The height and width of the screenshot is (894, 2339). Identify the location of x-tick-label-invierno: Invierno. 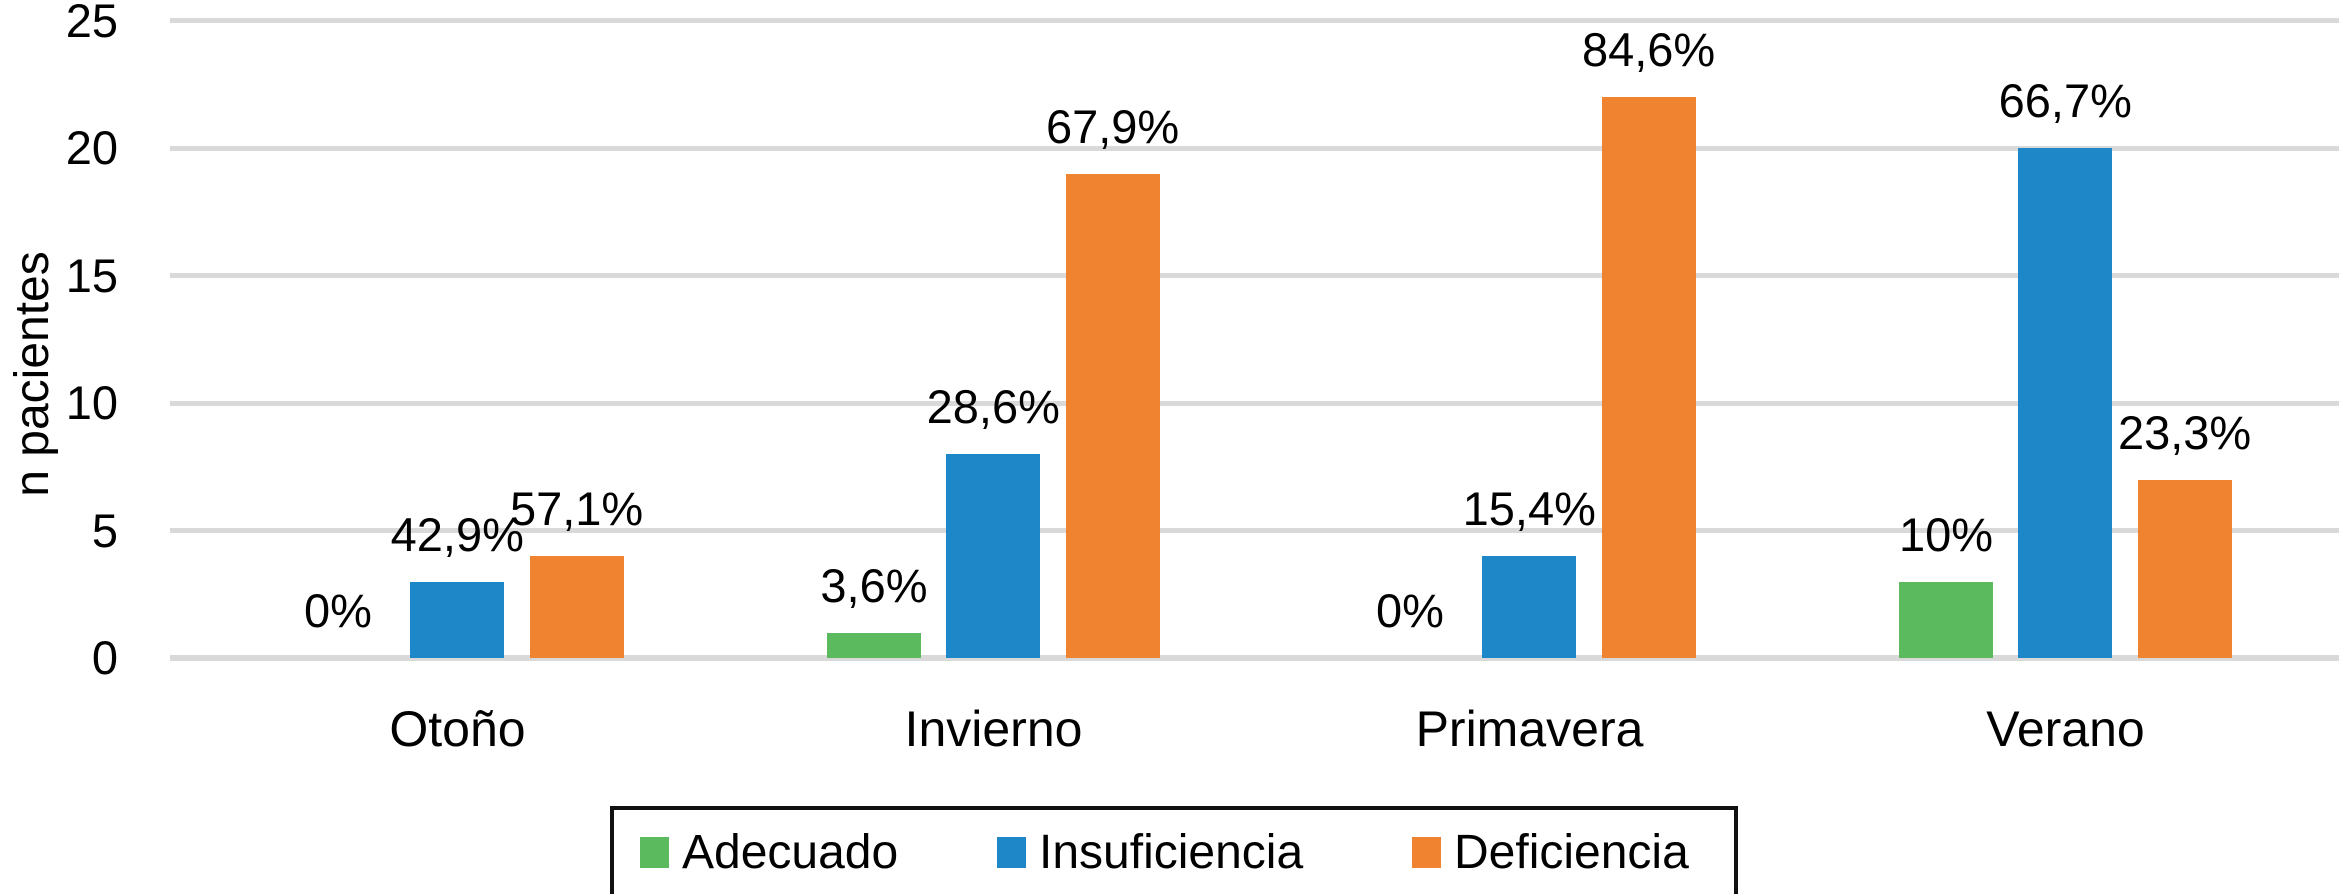
(993, 729).